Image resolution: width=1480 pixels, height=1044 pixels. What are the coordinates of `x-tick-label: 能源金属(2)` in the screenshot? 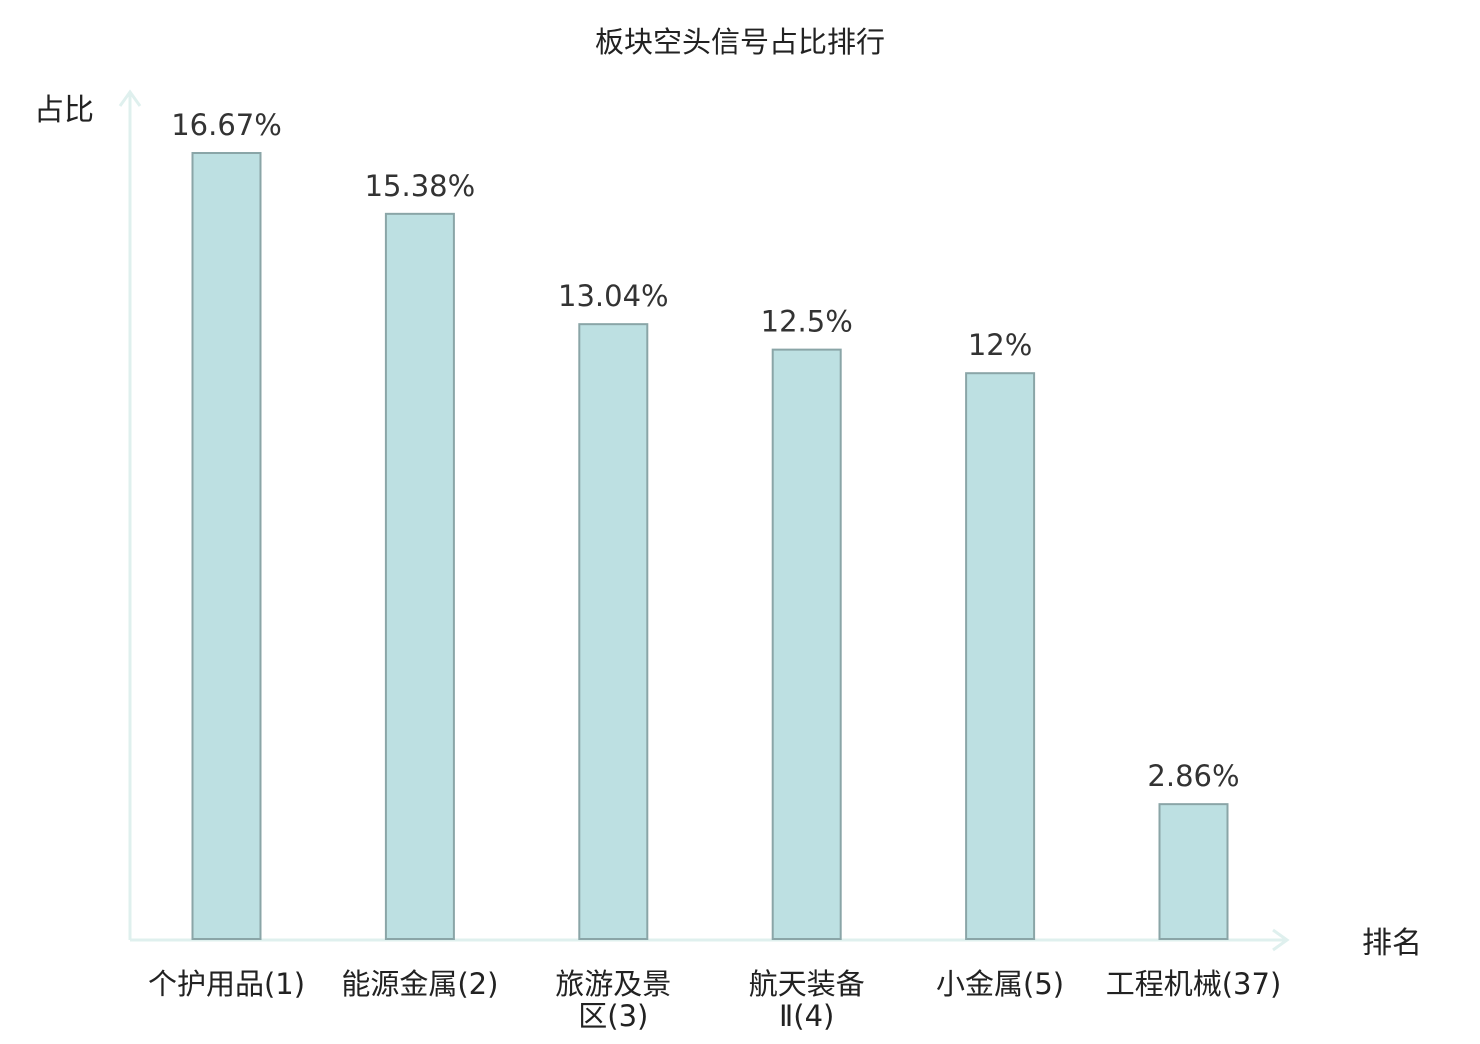 It's located at (419, 984).